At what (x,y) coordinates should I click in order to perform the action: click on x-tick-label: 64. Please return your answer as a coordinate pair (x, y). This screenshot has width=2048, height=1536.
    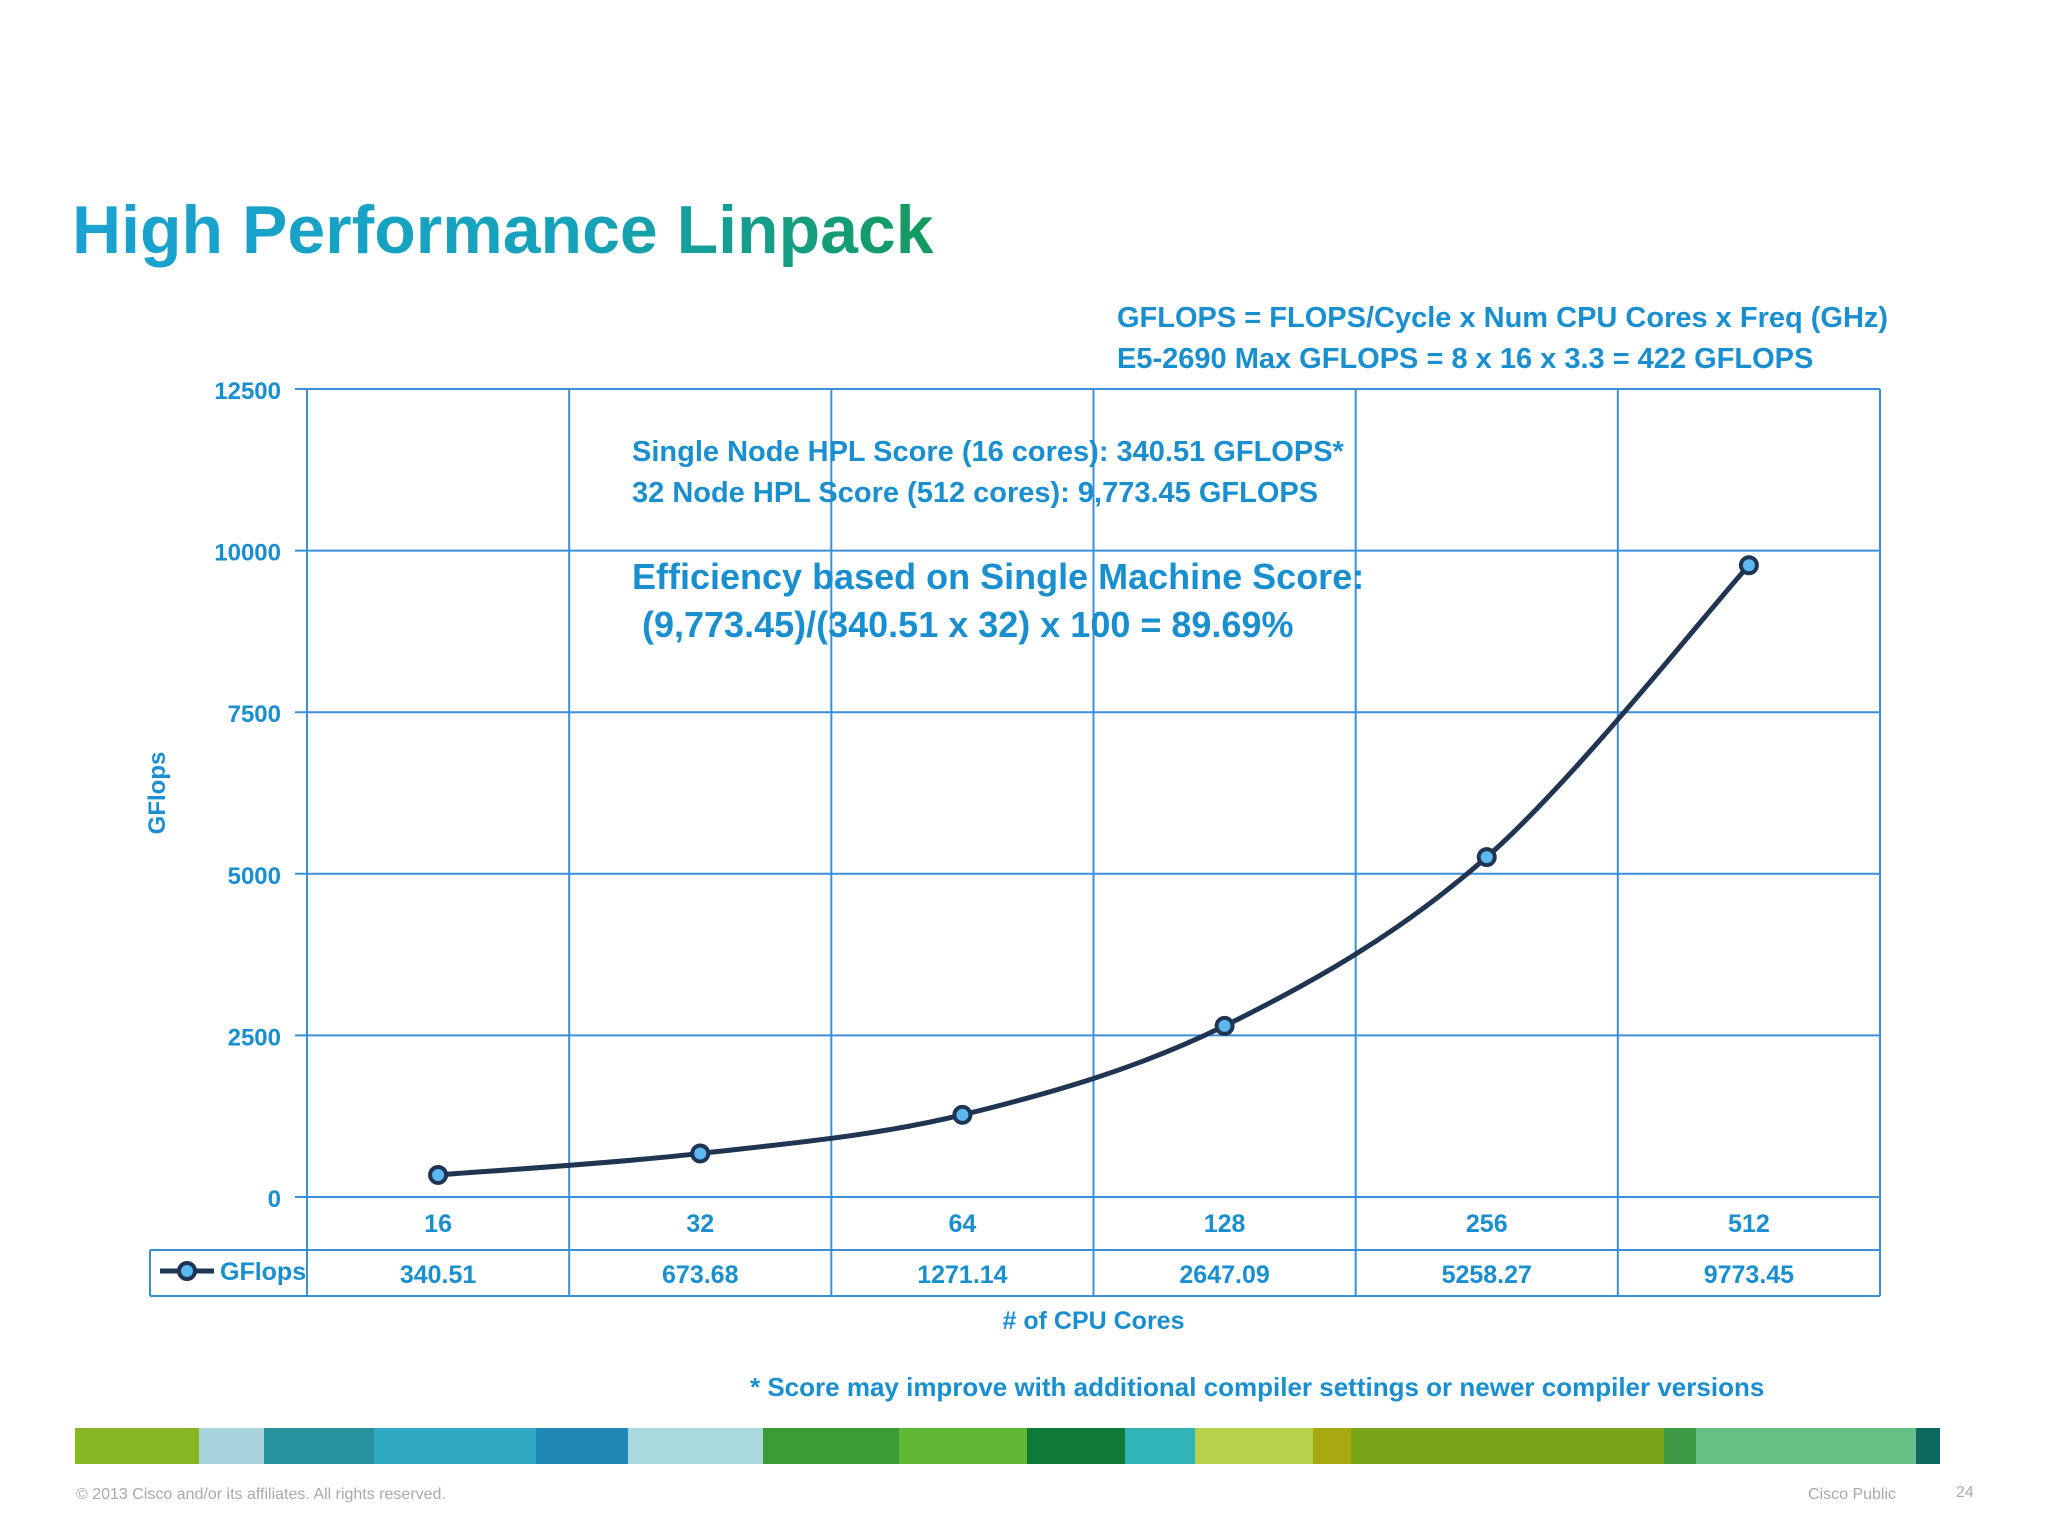
    Looking at the image, I should click on (963, 1224).